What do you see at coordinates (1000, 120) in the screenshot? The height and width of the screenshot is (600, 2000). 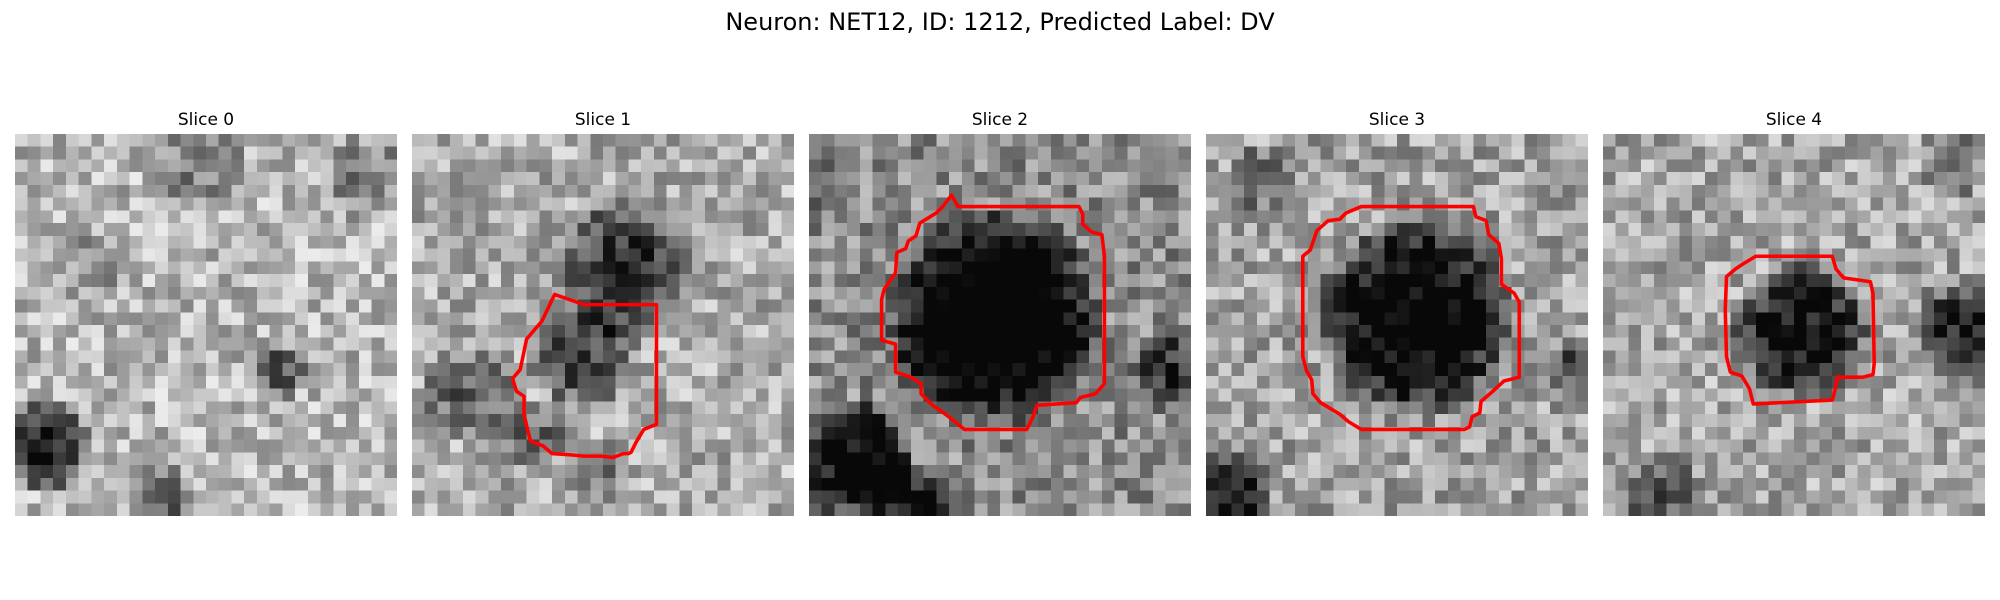 I see `slice-title: Slice 2` at bounding box center [1000, 120].